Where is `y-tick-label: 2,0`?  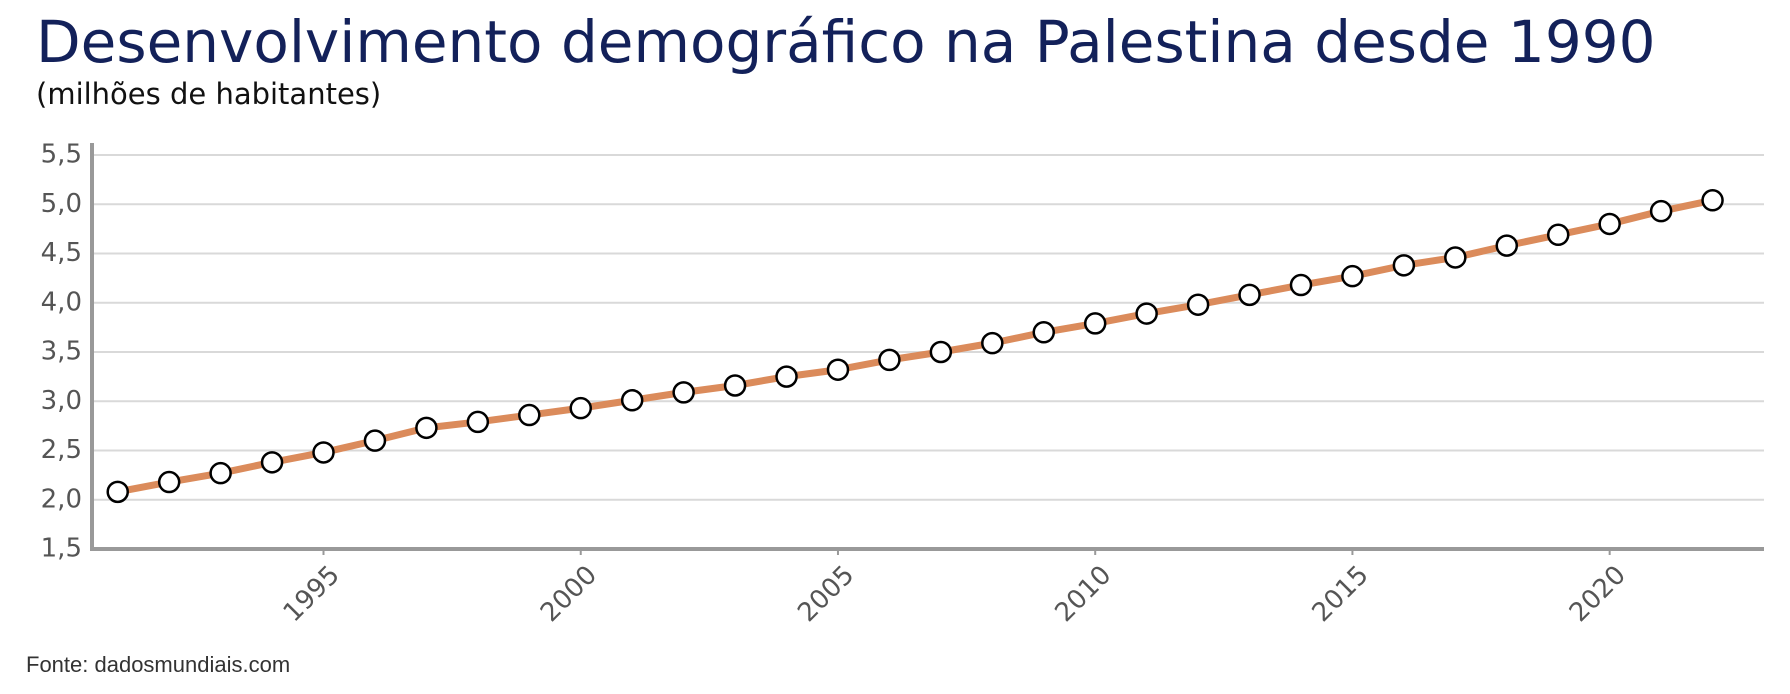
y-tick-label: 2,0 is located at coordinates (61, 499).